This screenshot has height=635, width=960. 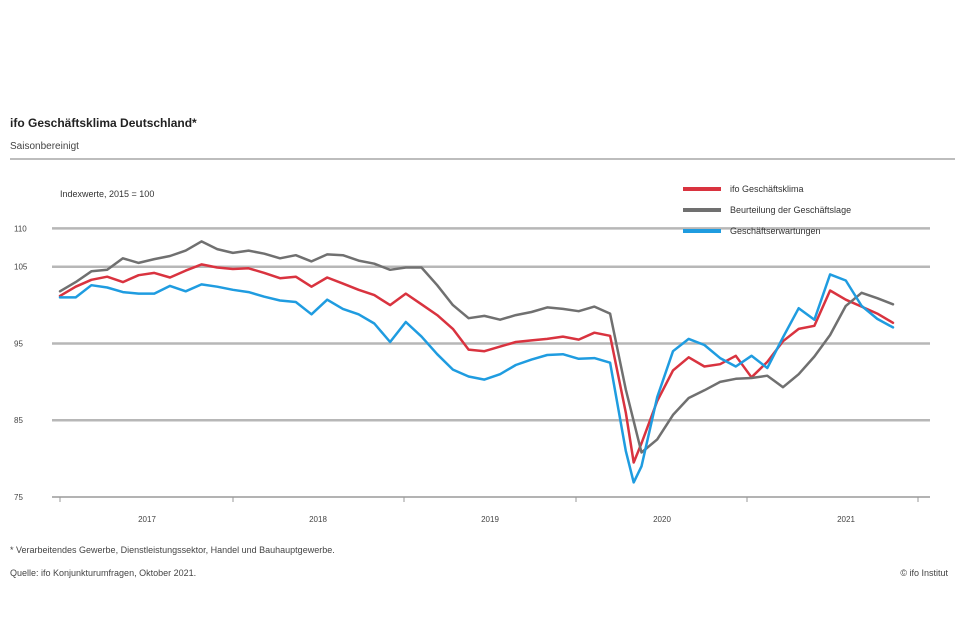 I want to click on x-tick-label: 2018, so click(x=318, y=519).